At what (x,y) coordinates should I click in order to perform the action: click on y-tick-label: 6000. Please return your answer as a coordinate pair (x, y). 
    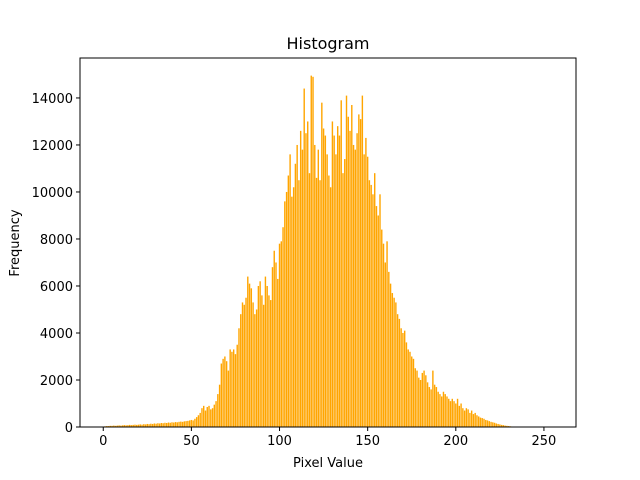
    Looking at the image, I should click on (56, 287).